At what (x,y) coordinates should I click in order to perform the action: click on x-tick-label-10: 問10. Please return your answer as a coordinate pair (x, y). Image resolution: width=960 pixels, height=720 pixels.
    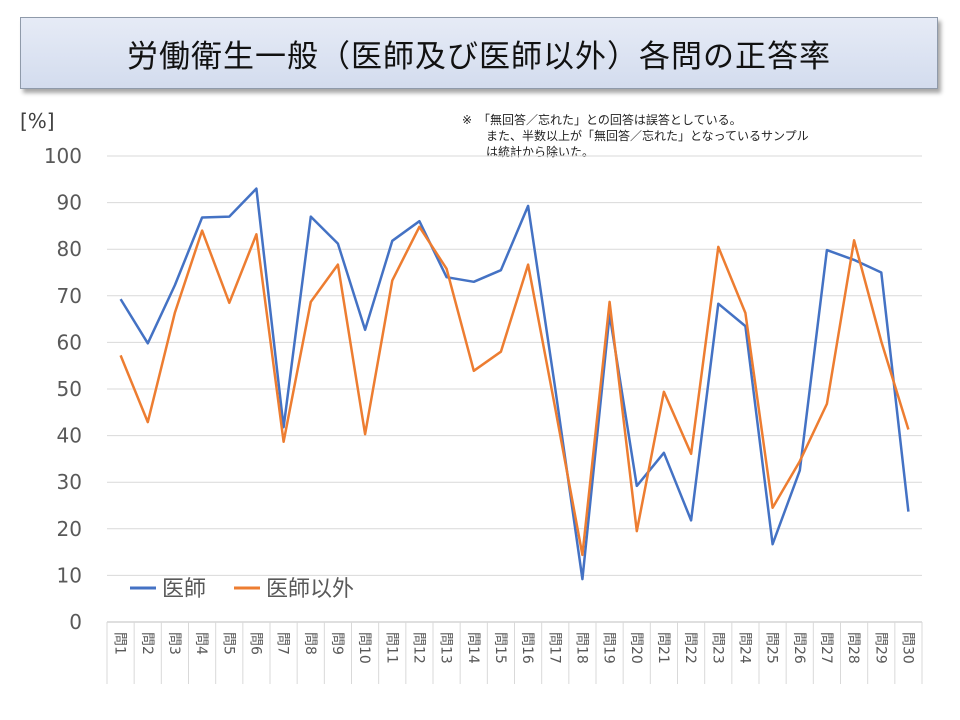
    Looking at the image, I should click on (364, 648).